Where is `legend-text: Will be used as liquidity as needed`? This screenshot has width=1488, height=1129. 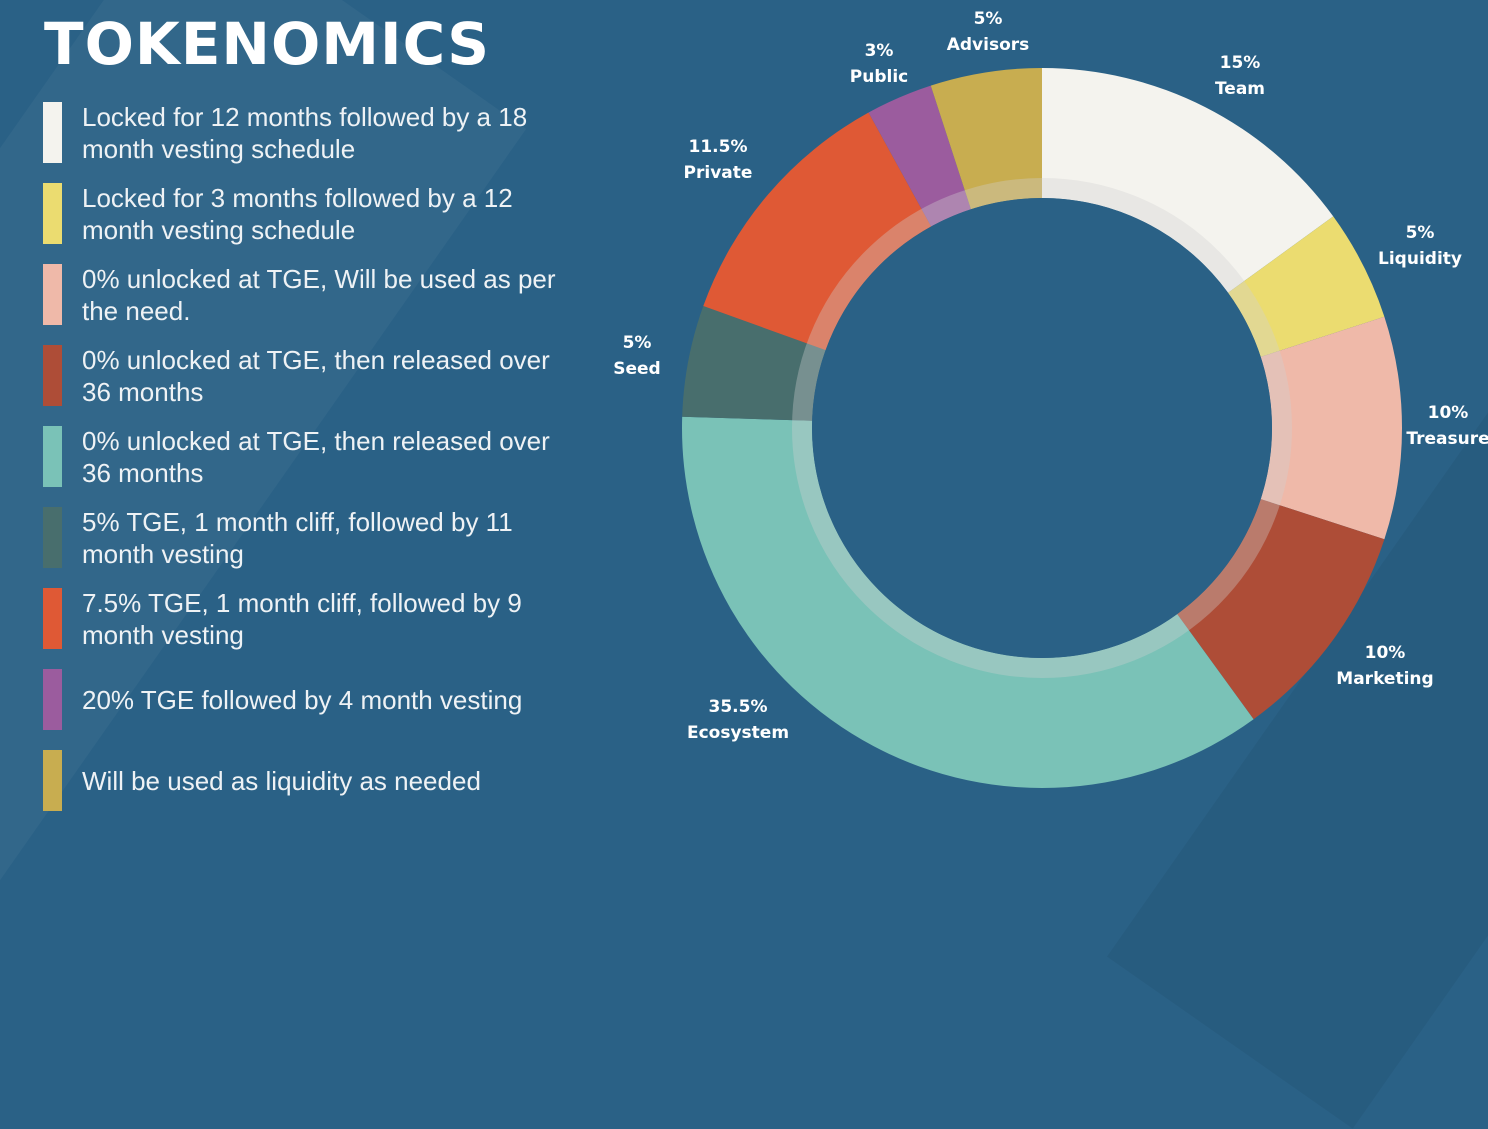 legend-text: Will be used as liquidity as needed is located at coordinates (281, 780).